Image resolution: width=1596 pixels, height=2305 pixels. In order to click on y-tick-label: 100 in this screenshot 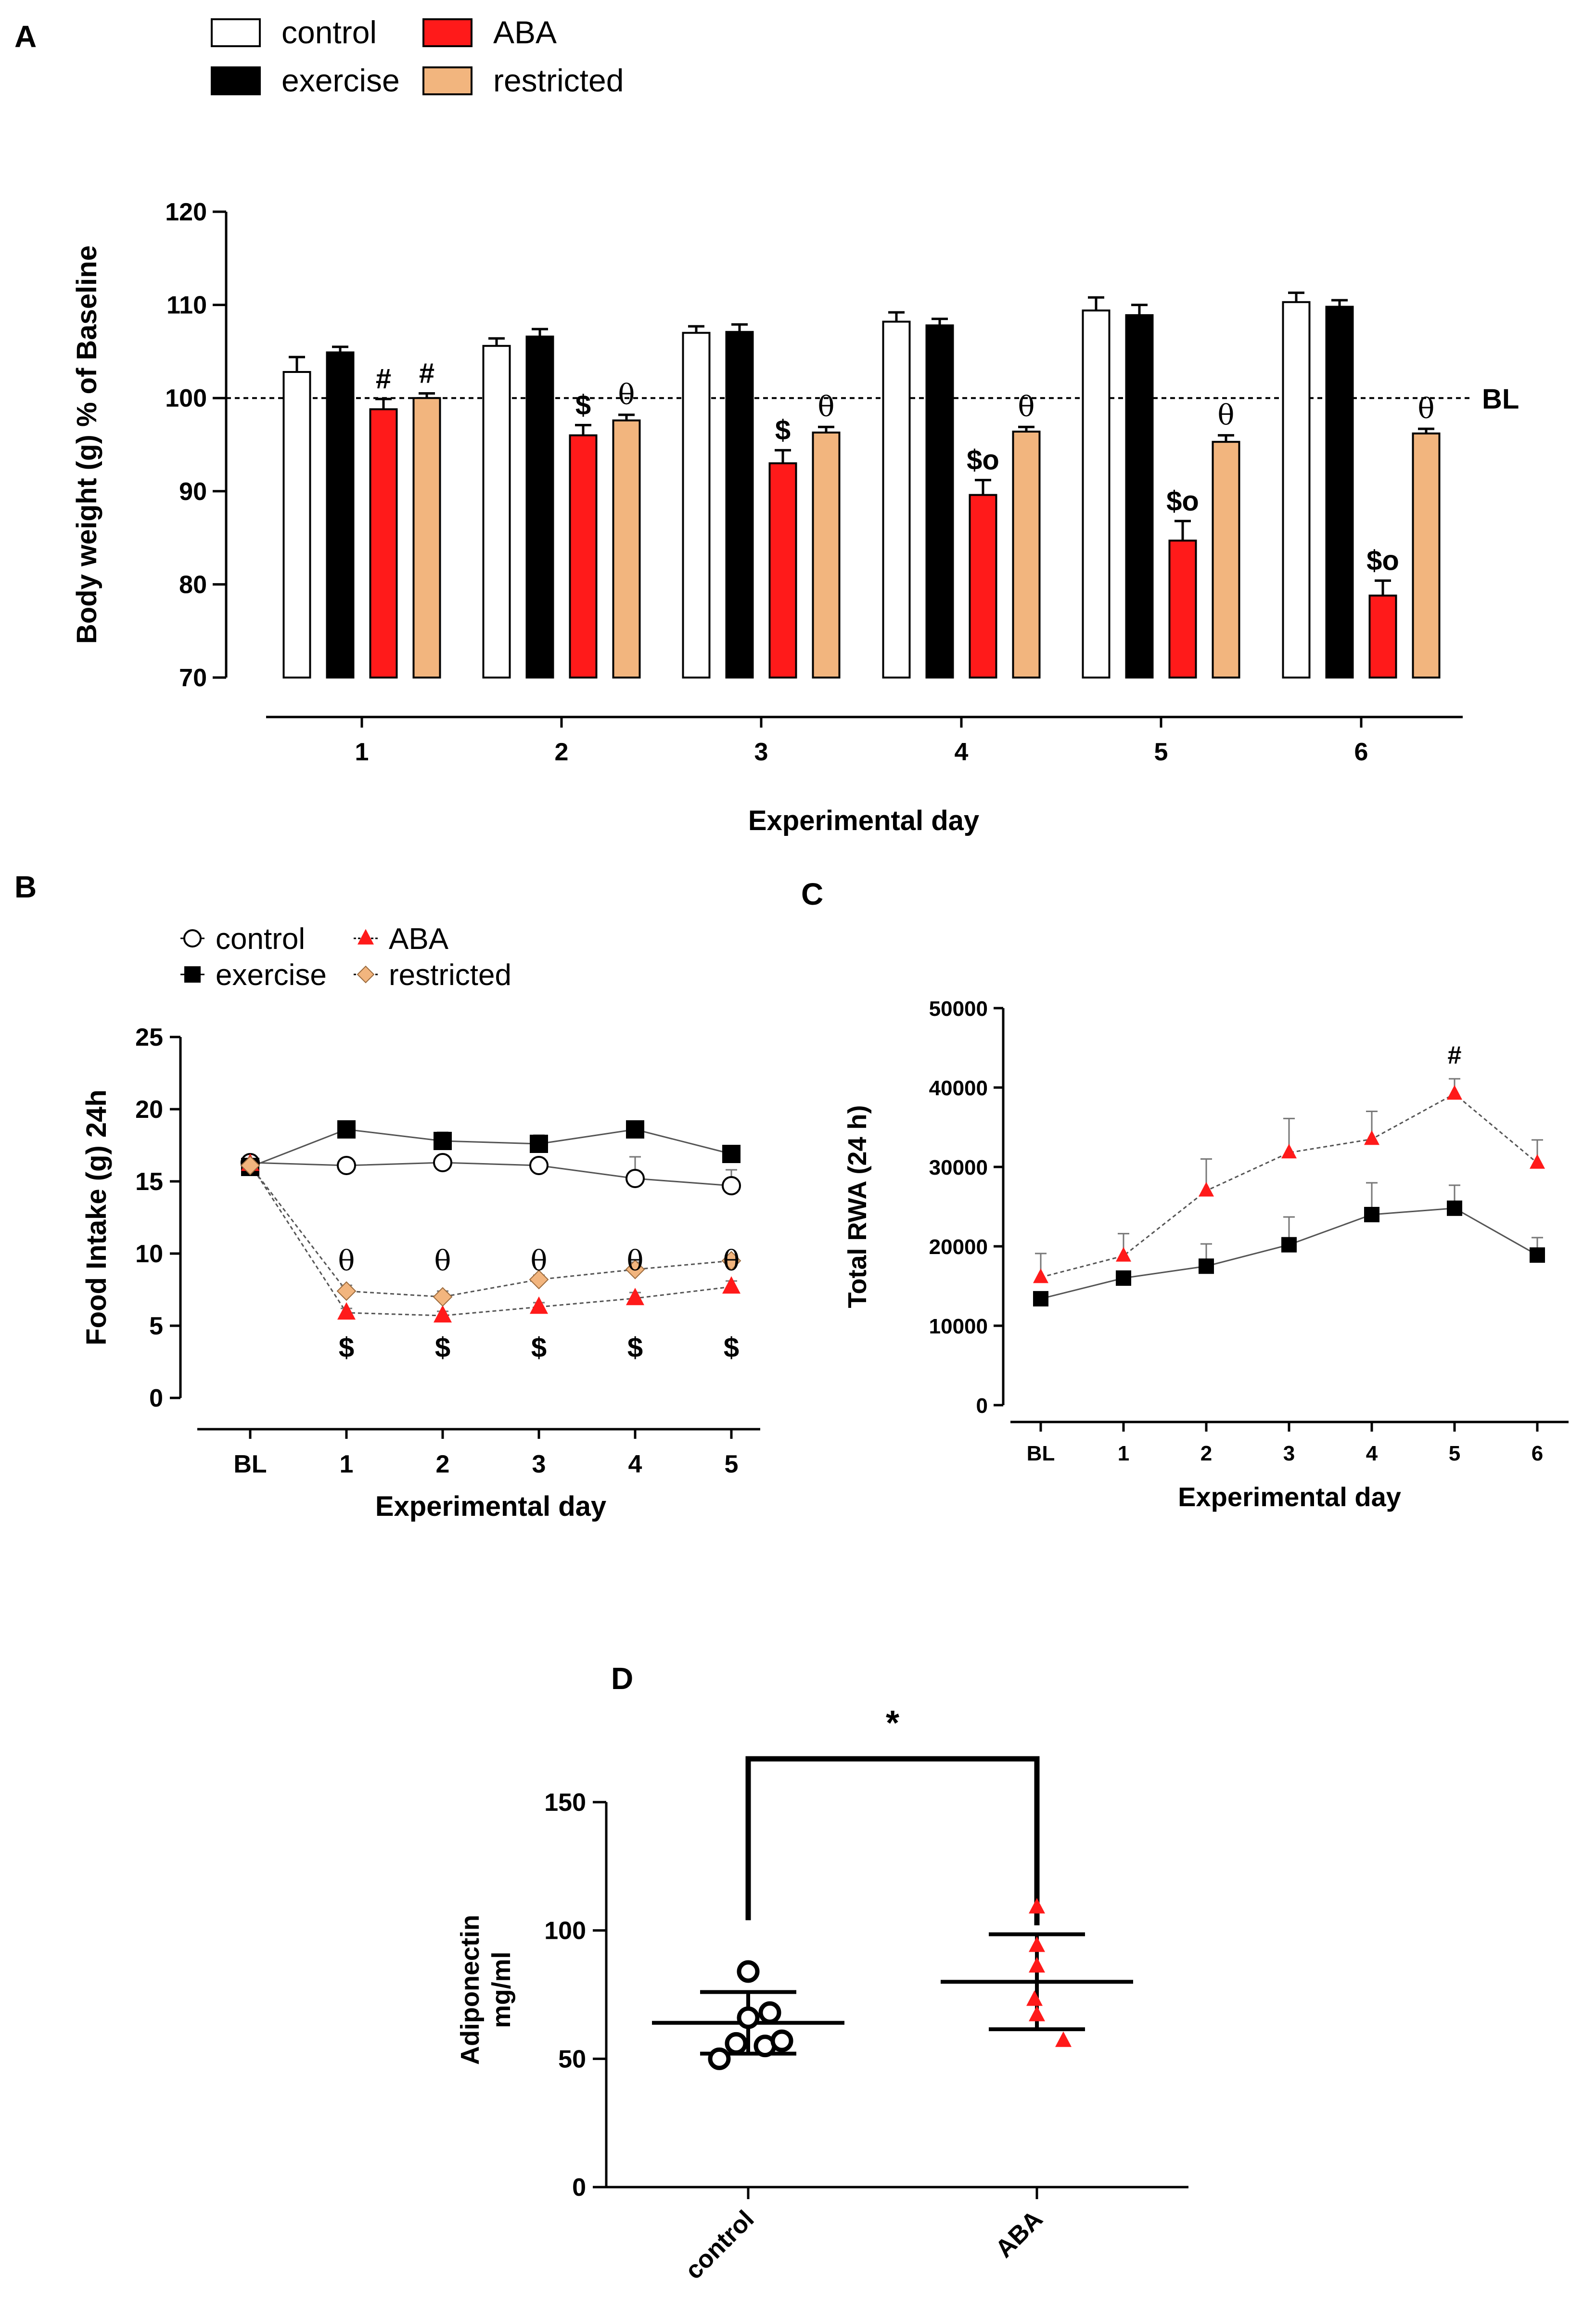, I will do `click(186, 398)`.